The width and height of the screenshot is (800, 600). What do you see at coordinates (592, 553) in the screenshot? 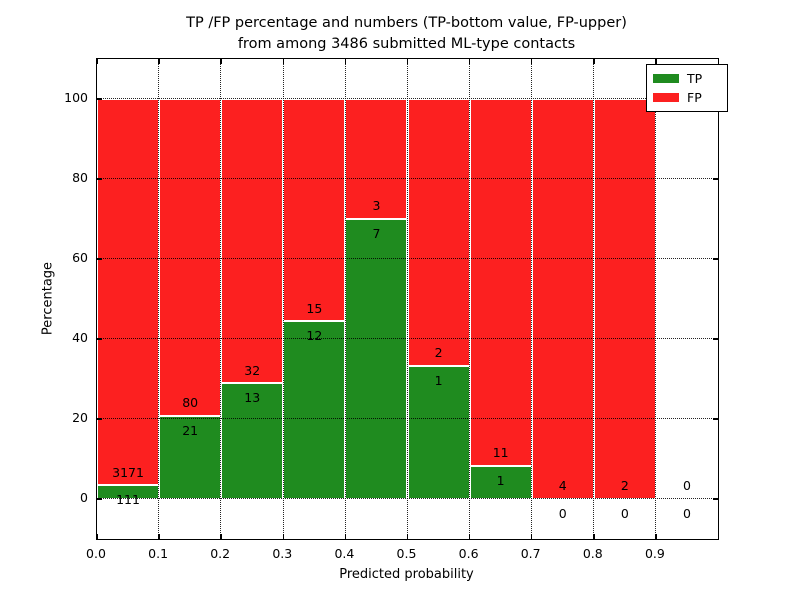
I see `x-tick-label: 0.8` at bounding box center [592, 553].